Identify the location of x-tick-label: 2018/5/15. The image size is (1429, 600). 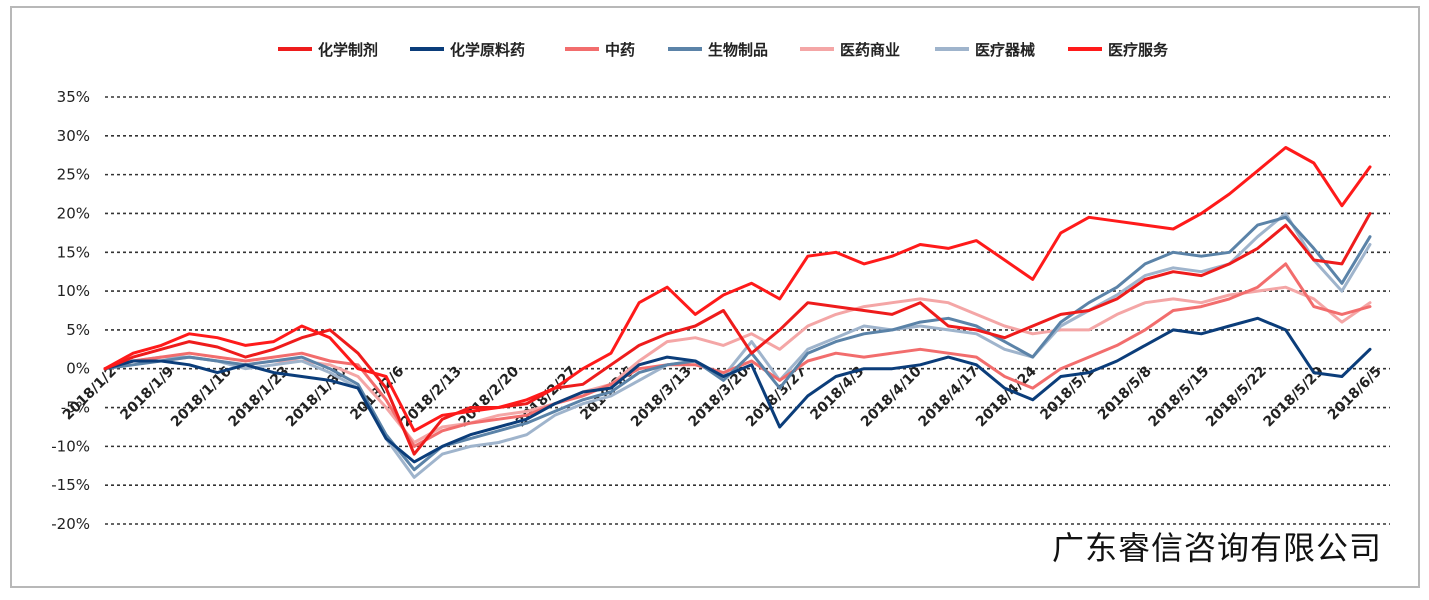
(1179, 397).